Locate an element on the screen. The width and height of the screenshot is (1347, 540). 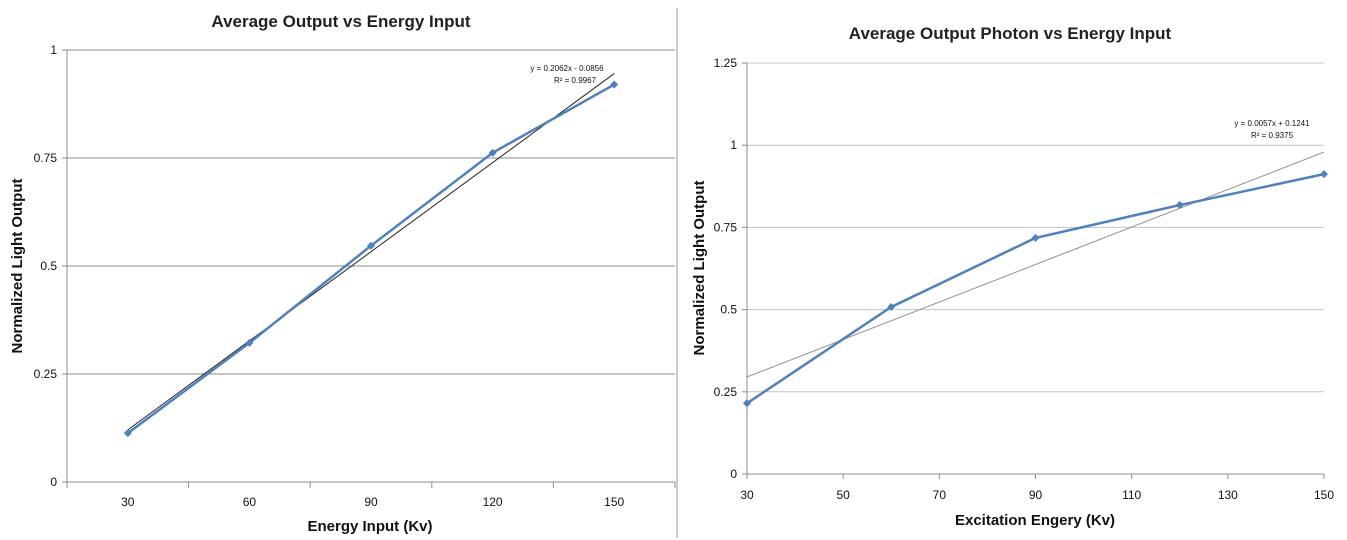
chart-left-x-axis-title: Energy Input (Kv) is located at coordinates (369, 526).